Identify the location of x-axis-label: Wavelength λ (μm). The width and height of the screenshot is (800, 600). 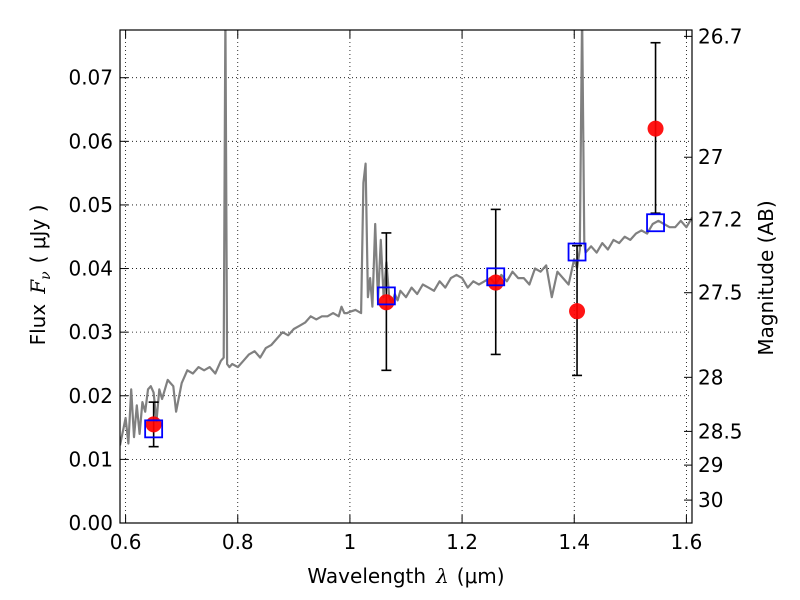
(405, 576).